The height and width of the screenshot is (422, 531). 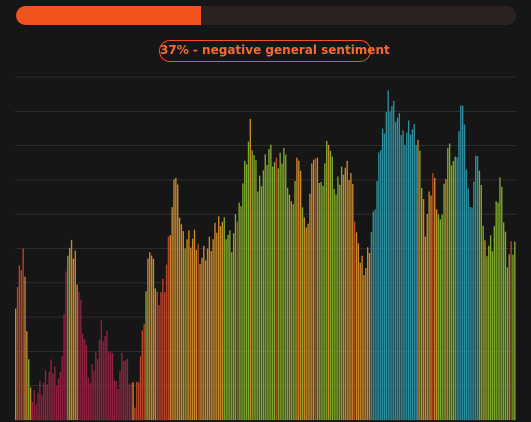 What do you see at coordinates (266, 15) in the screenshot?
I see `sentiment-progress-bar` at bounding box center [266, 15].